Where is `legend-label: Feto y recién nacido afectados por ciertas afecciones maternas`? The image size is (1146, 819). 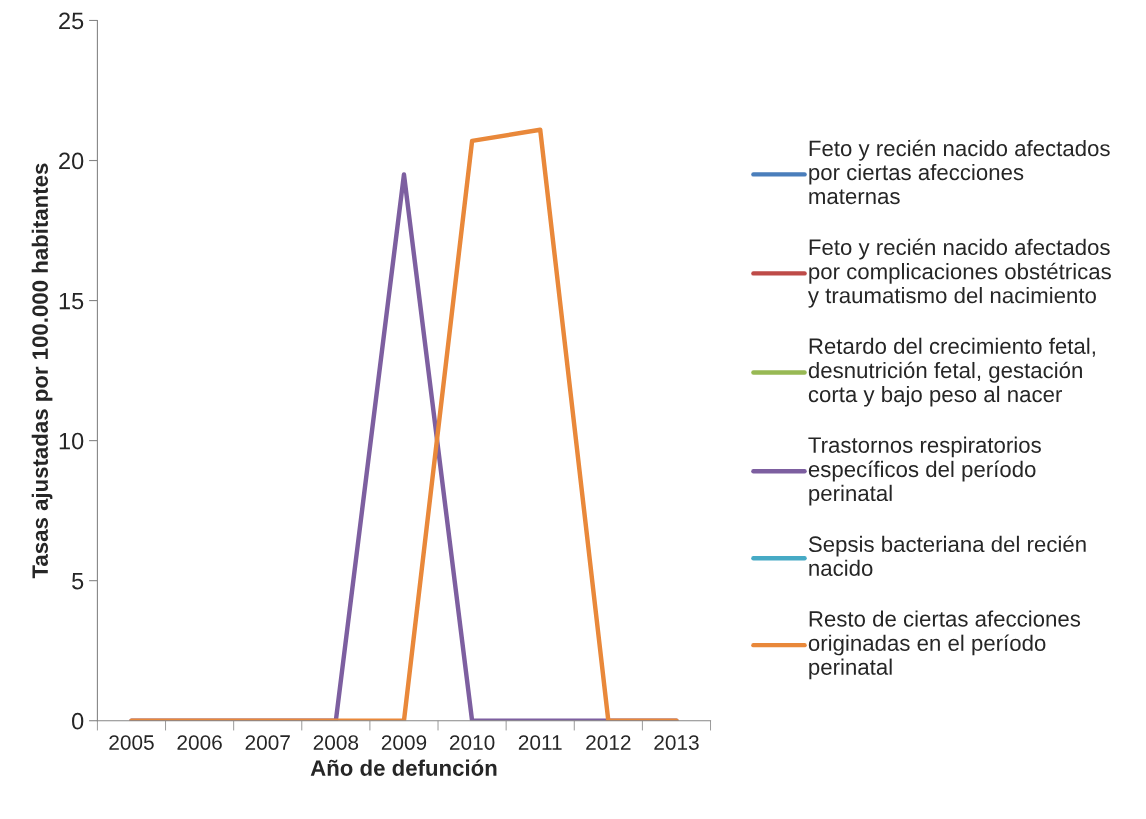 legend-label: Feto y recién nacido afectados por ciertas afecciones maternas is located at coordinates (959, 172).